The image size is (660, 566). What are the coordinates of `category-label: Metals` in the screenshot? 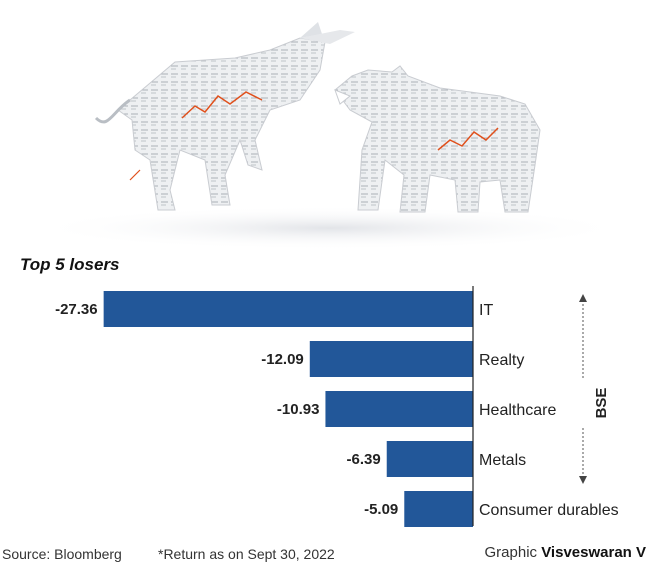 It's located at (502, 460).